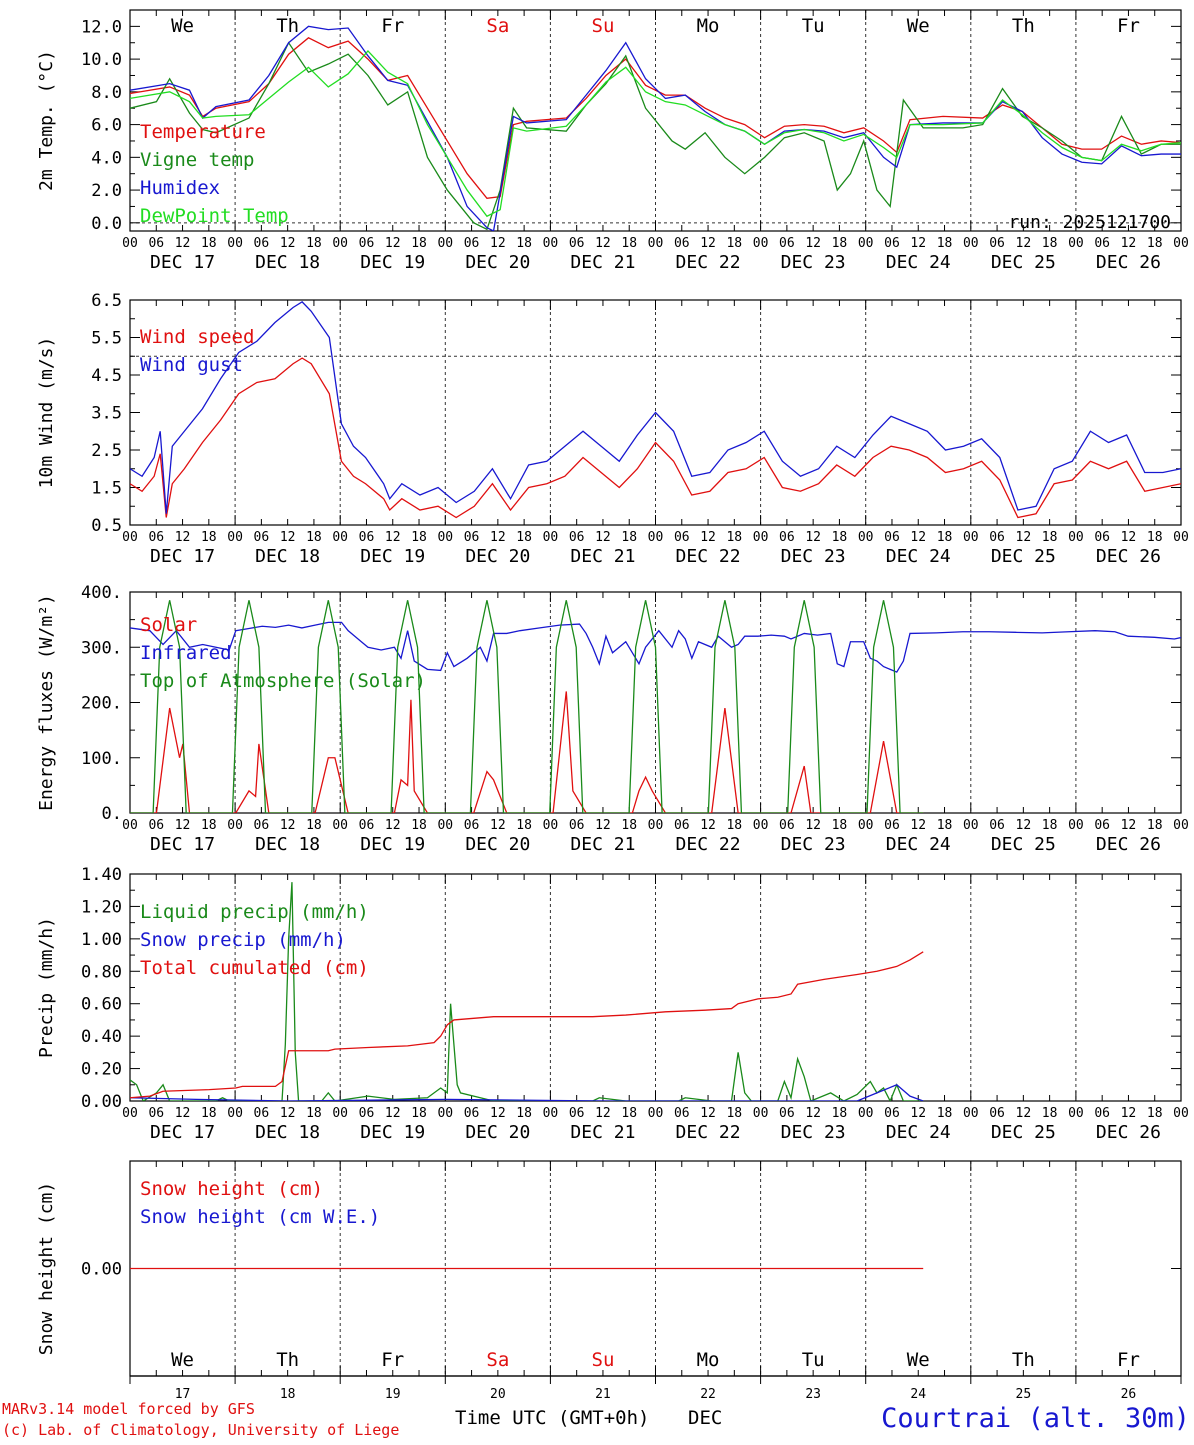 The width and height of the screenshot is (1194, 1445). Describe the element at coordinates (46, 120) in the screenshot. I see `y-axis-label: 2m Temp. (°C)` at that location.